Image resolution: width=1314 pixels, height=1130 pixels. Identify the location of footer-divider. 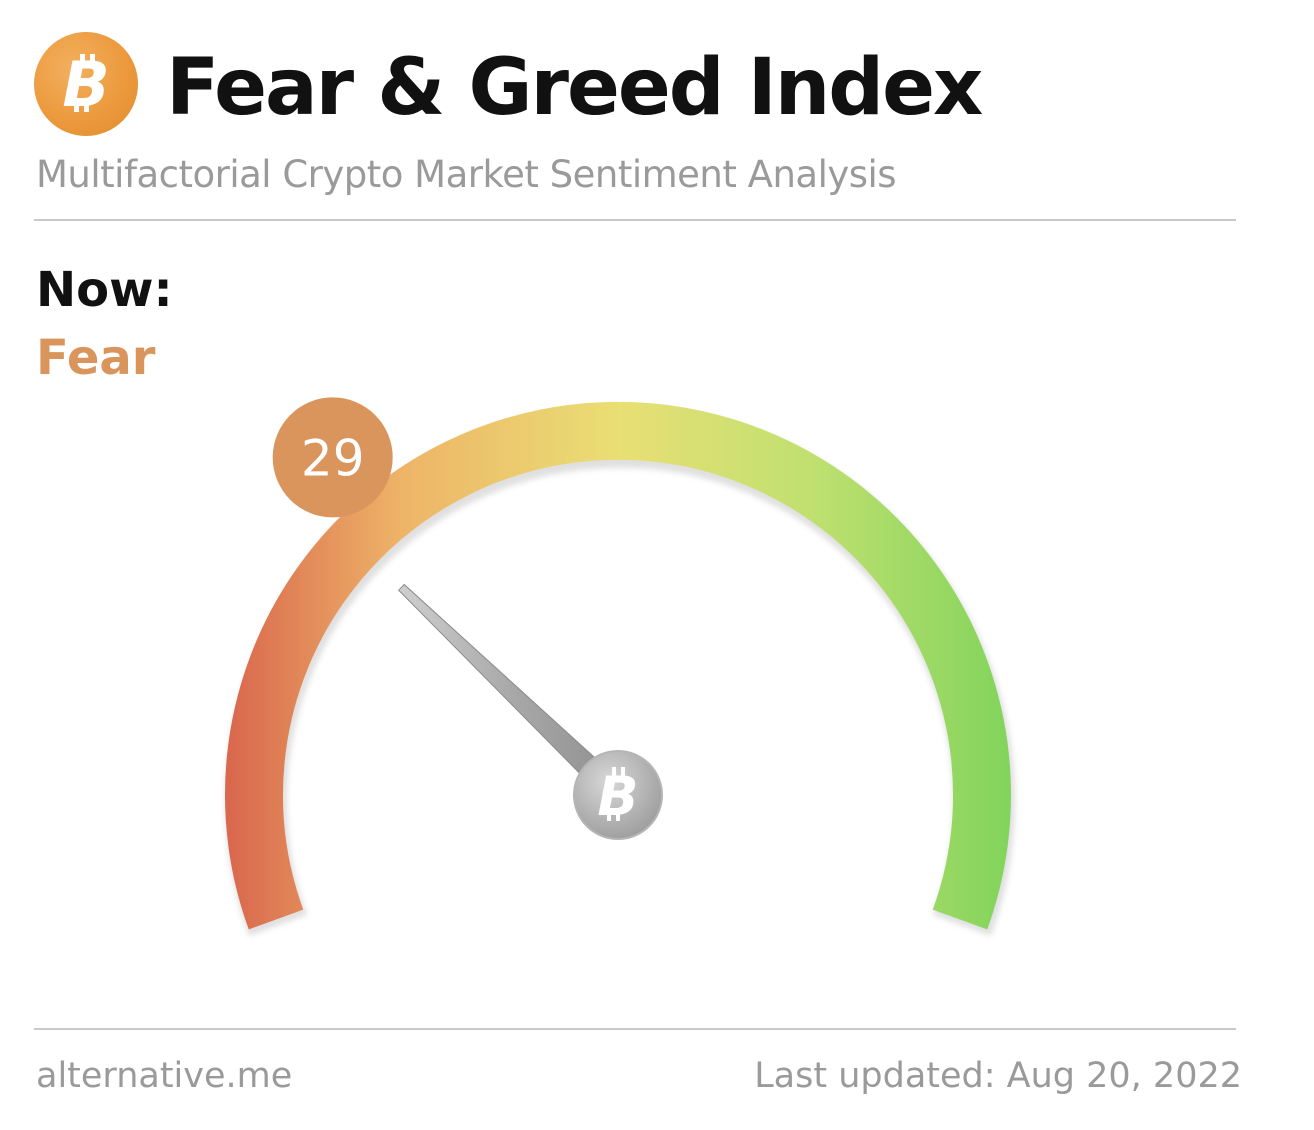
(635, 1029).